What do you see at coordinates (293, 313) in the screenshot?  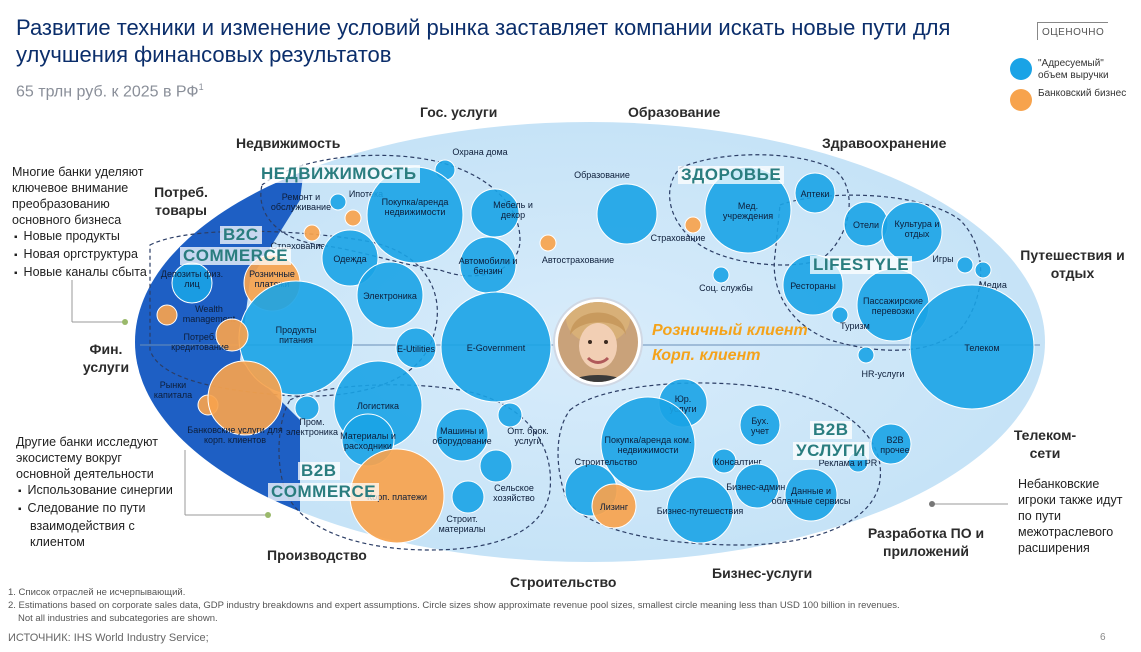 I see `cluster-outline-b2c` at bounding box center [293, 313].